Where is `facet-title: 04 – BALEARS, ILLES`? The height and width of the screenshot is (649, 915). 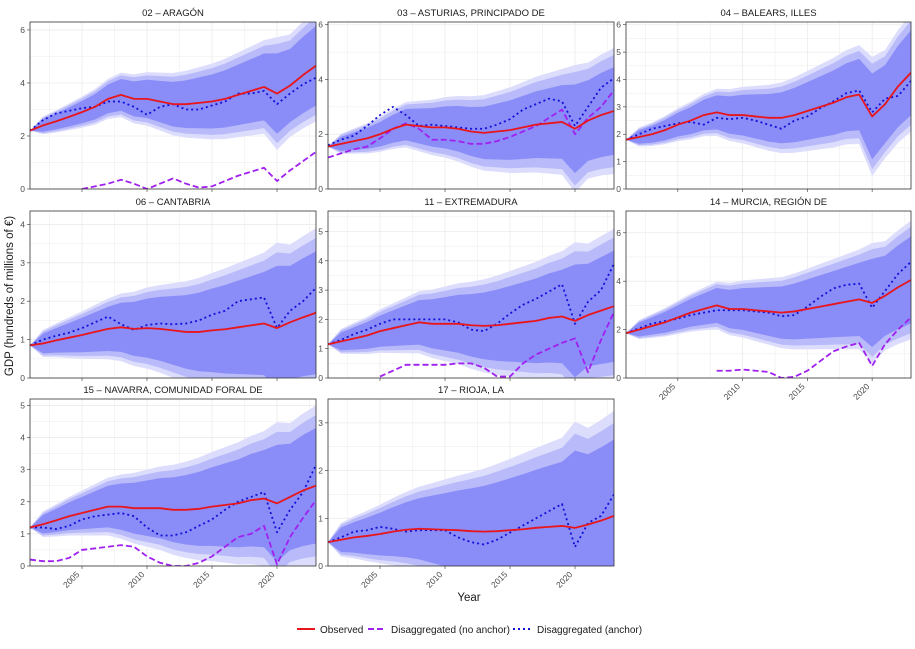 facet-title: 04 – BALEARS, ILLES is located at coordinates (768, 13).